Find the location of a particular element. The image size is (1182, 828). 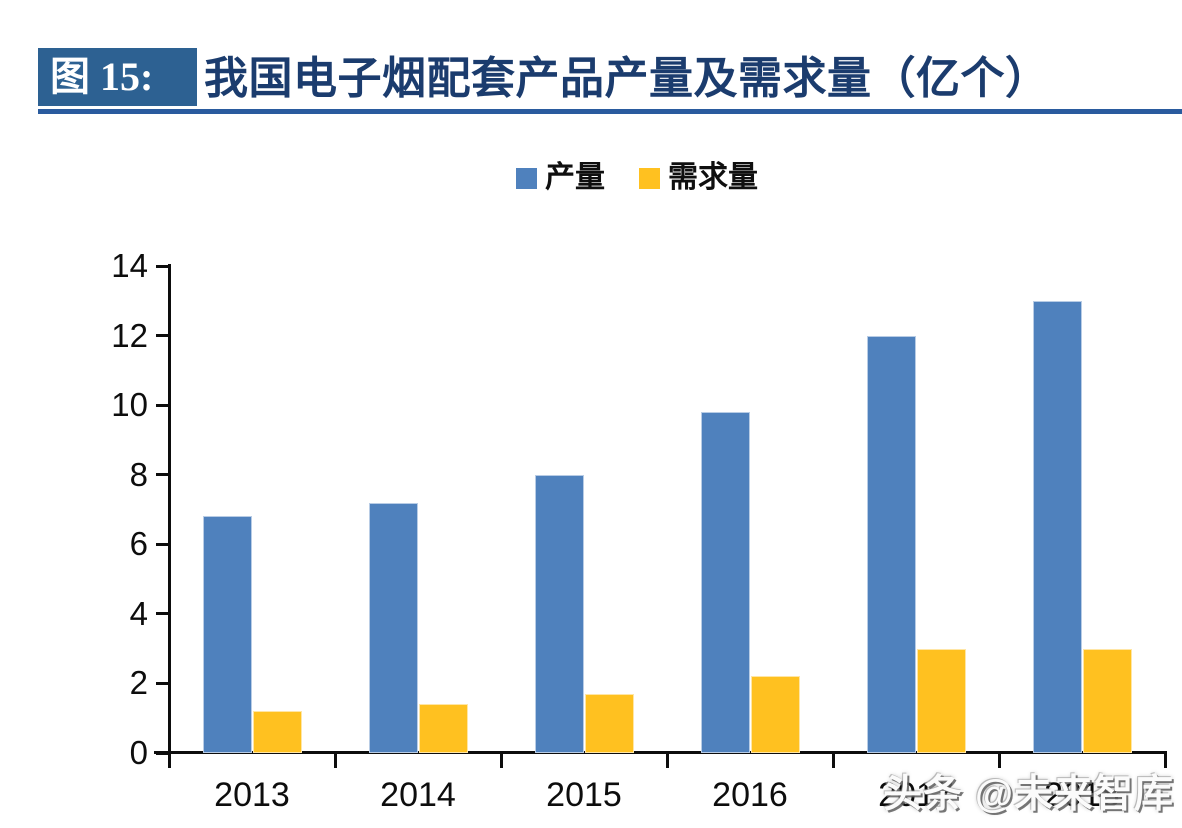

y-tick-label: 6 is located at coordinates (138, 544).